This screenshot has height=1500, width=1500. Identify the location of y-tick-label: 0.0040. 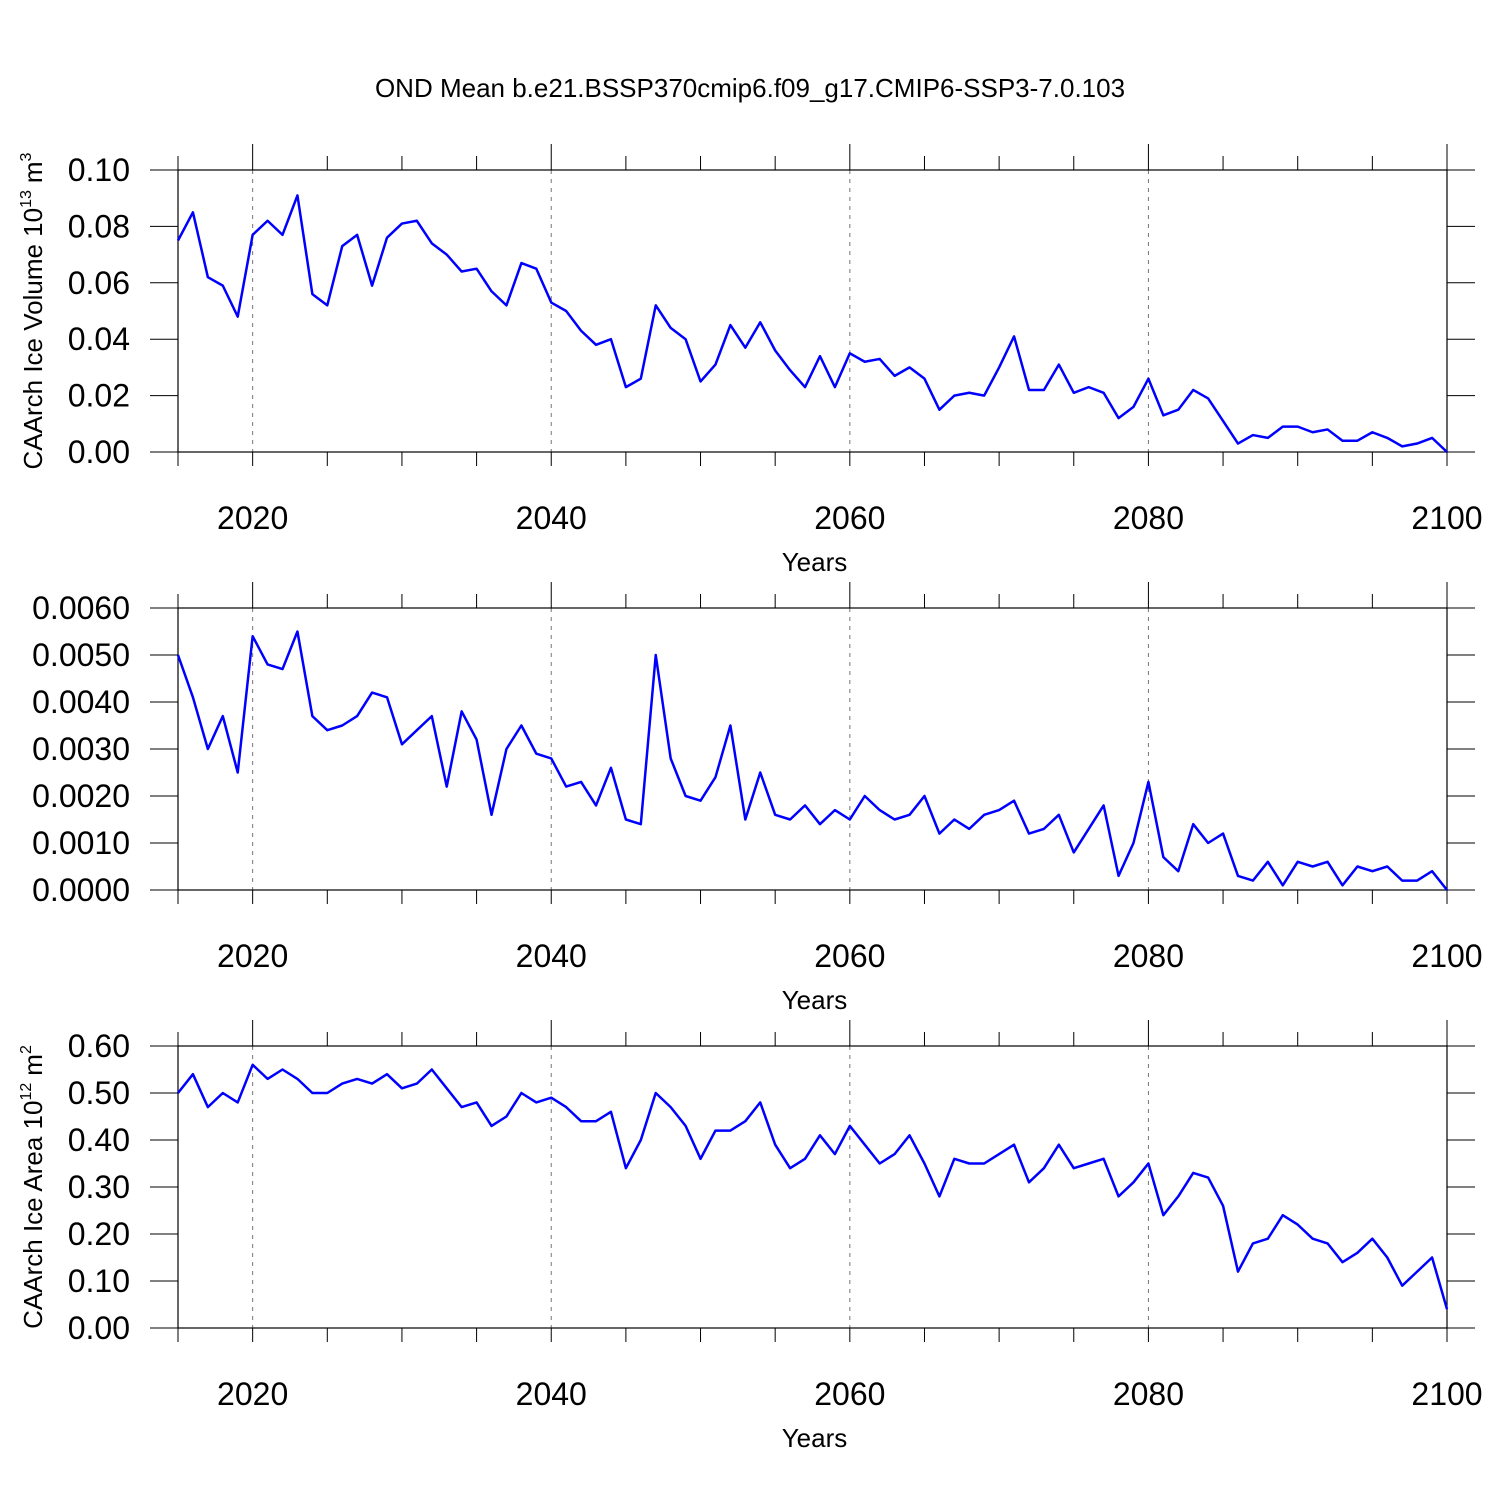
(81, 702).